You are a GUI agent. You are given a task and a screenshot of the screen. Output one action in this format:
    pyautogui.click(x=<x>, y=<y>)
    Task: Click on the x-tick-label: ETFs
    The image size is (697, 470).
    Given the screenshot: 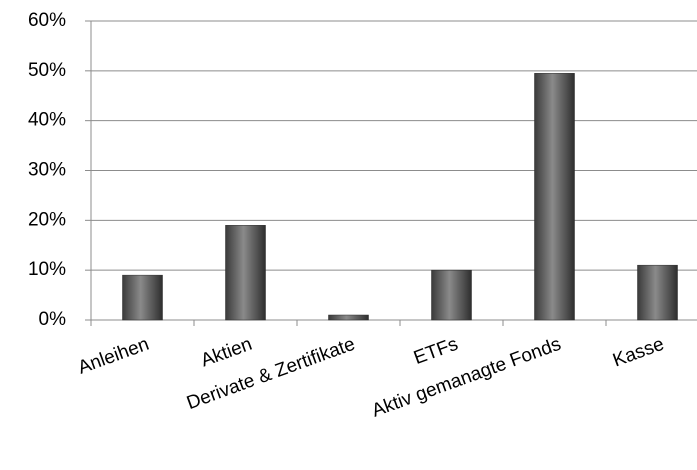 What is the action you would take?
    pyautogui.click(x=436, y=351)
    